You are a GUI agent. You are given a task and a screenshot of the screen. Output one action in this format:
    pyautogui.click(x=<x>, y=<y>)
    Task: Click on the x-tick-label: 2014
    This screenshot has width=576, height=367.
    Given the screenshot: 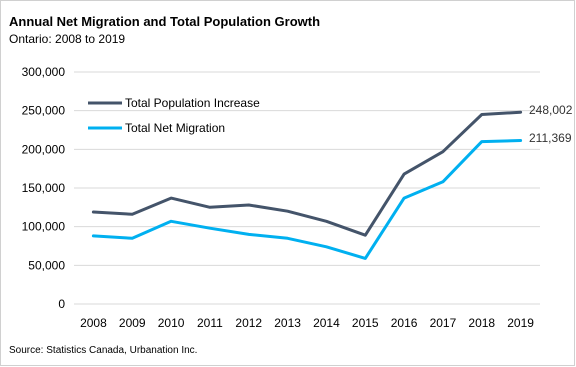 What is the action you would take?
    pyautogui.click(x=326, y=323)
    